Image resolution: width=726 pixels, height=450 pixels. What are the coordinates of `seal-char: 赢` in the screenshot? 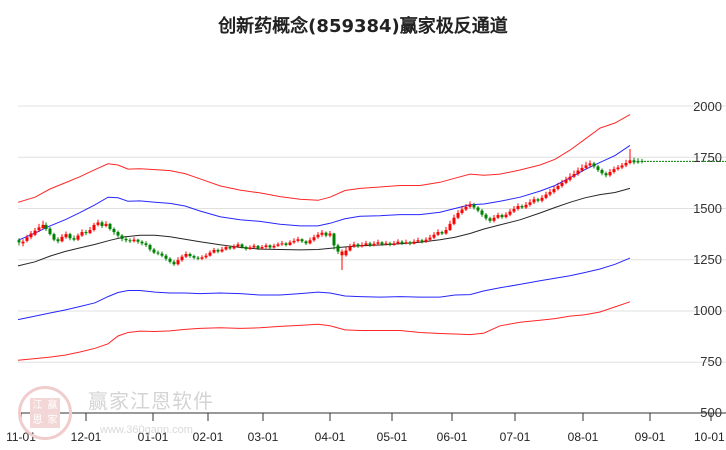 It's located at (52, 405).